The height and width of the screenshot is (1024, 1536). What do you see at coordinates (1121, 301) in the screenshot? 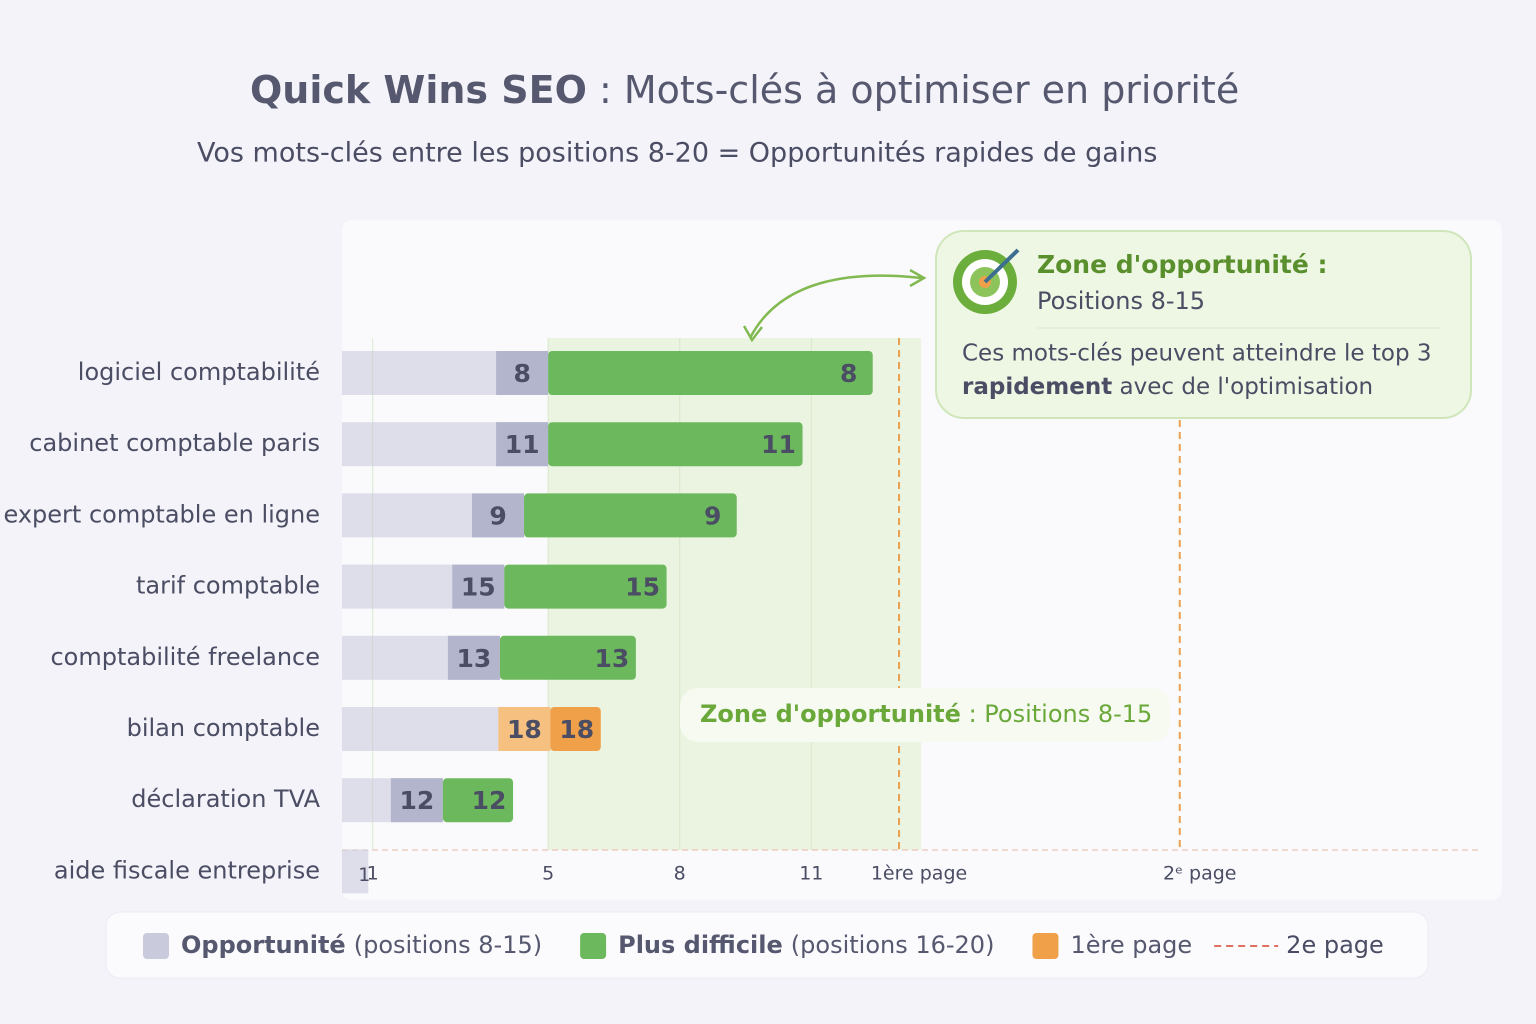
I see `callout-subtitle: Positions 8-15` at bounding box center [1121, 301].